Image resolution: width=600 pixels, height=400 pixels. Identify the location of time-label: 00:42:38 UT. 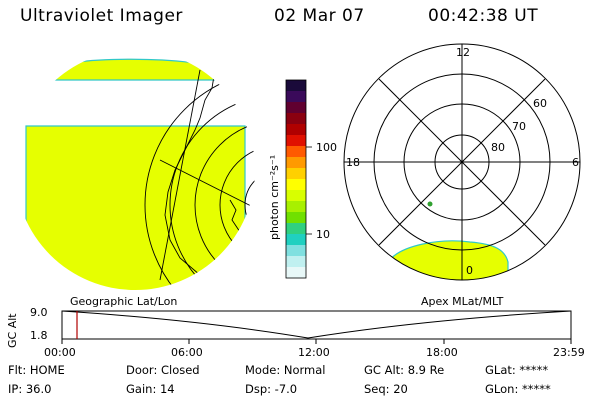
(483, 16).